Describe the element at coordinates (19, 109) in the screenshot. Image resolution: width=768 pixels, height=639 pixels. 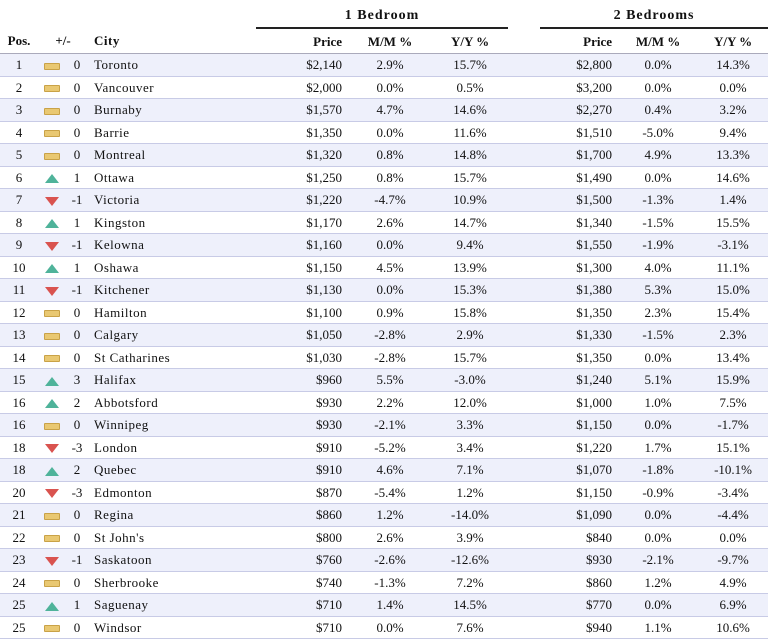
I see `rank-cell: 3` at that location.